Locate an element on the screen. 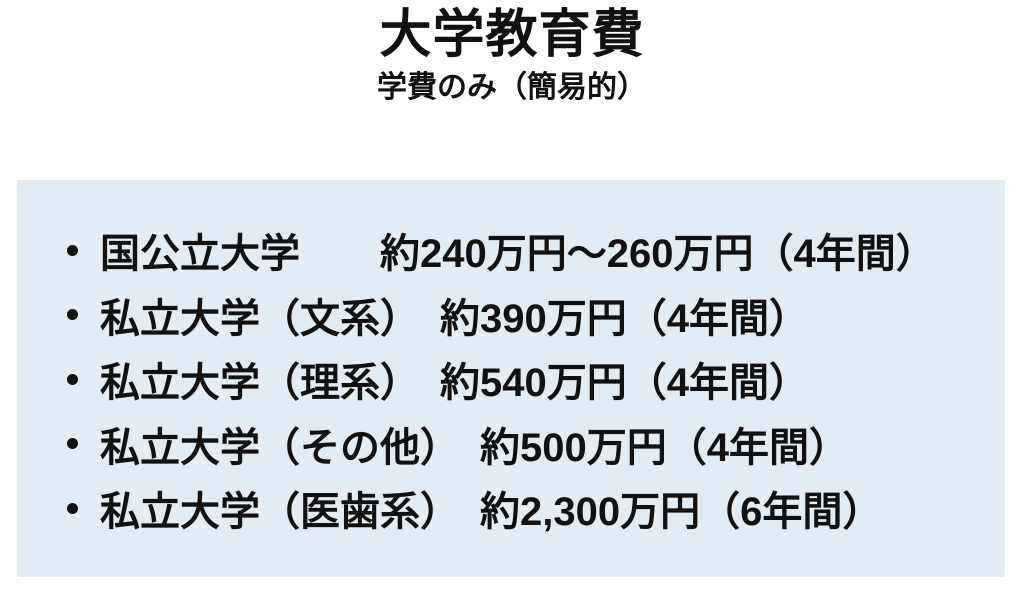  list-item: 私立大学（文系） 約390万円（4年間） is located at coordinates (526, 315).